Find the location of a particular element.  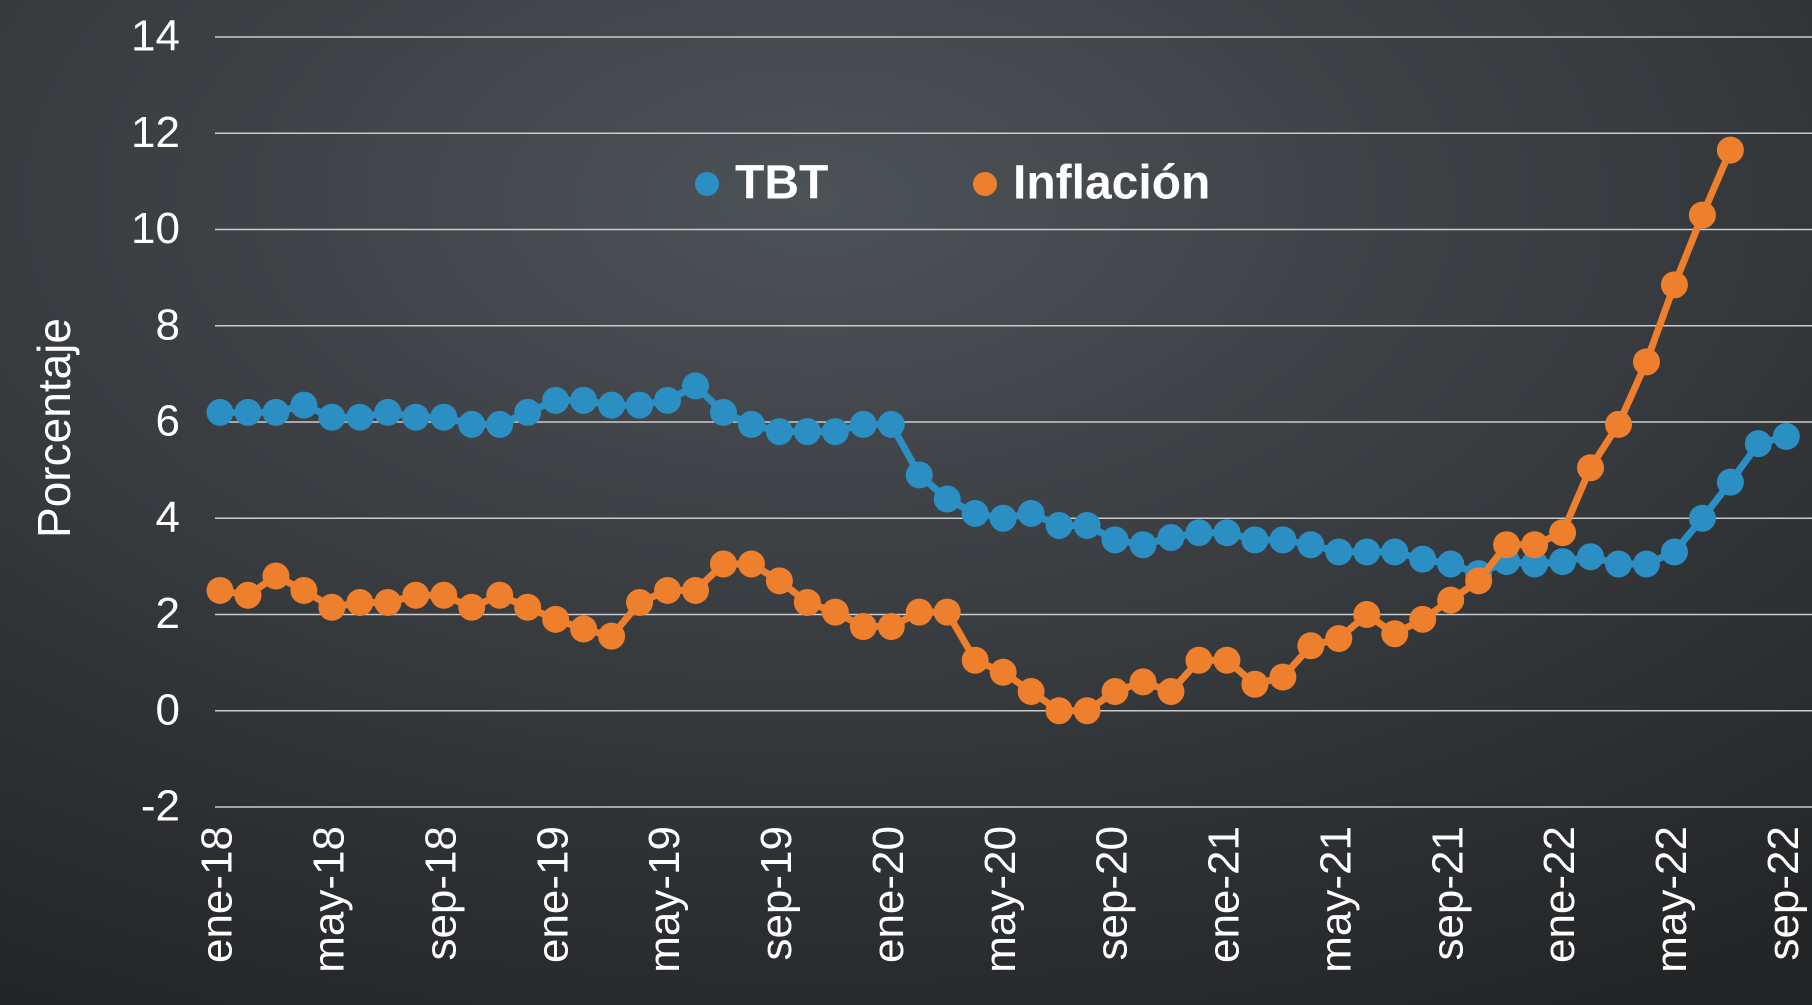

y-tick-label: -2 is located at coordinates (160, 806).